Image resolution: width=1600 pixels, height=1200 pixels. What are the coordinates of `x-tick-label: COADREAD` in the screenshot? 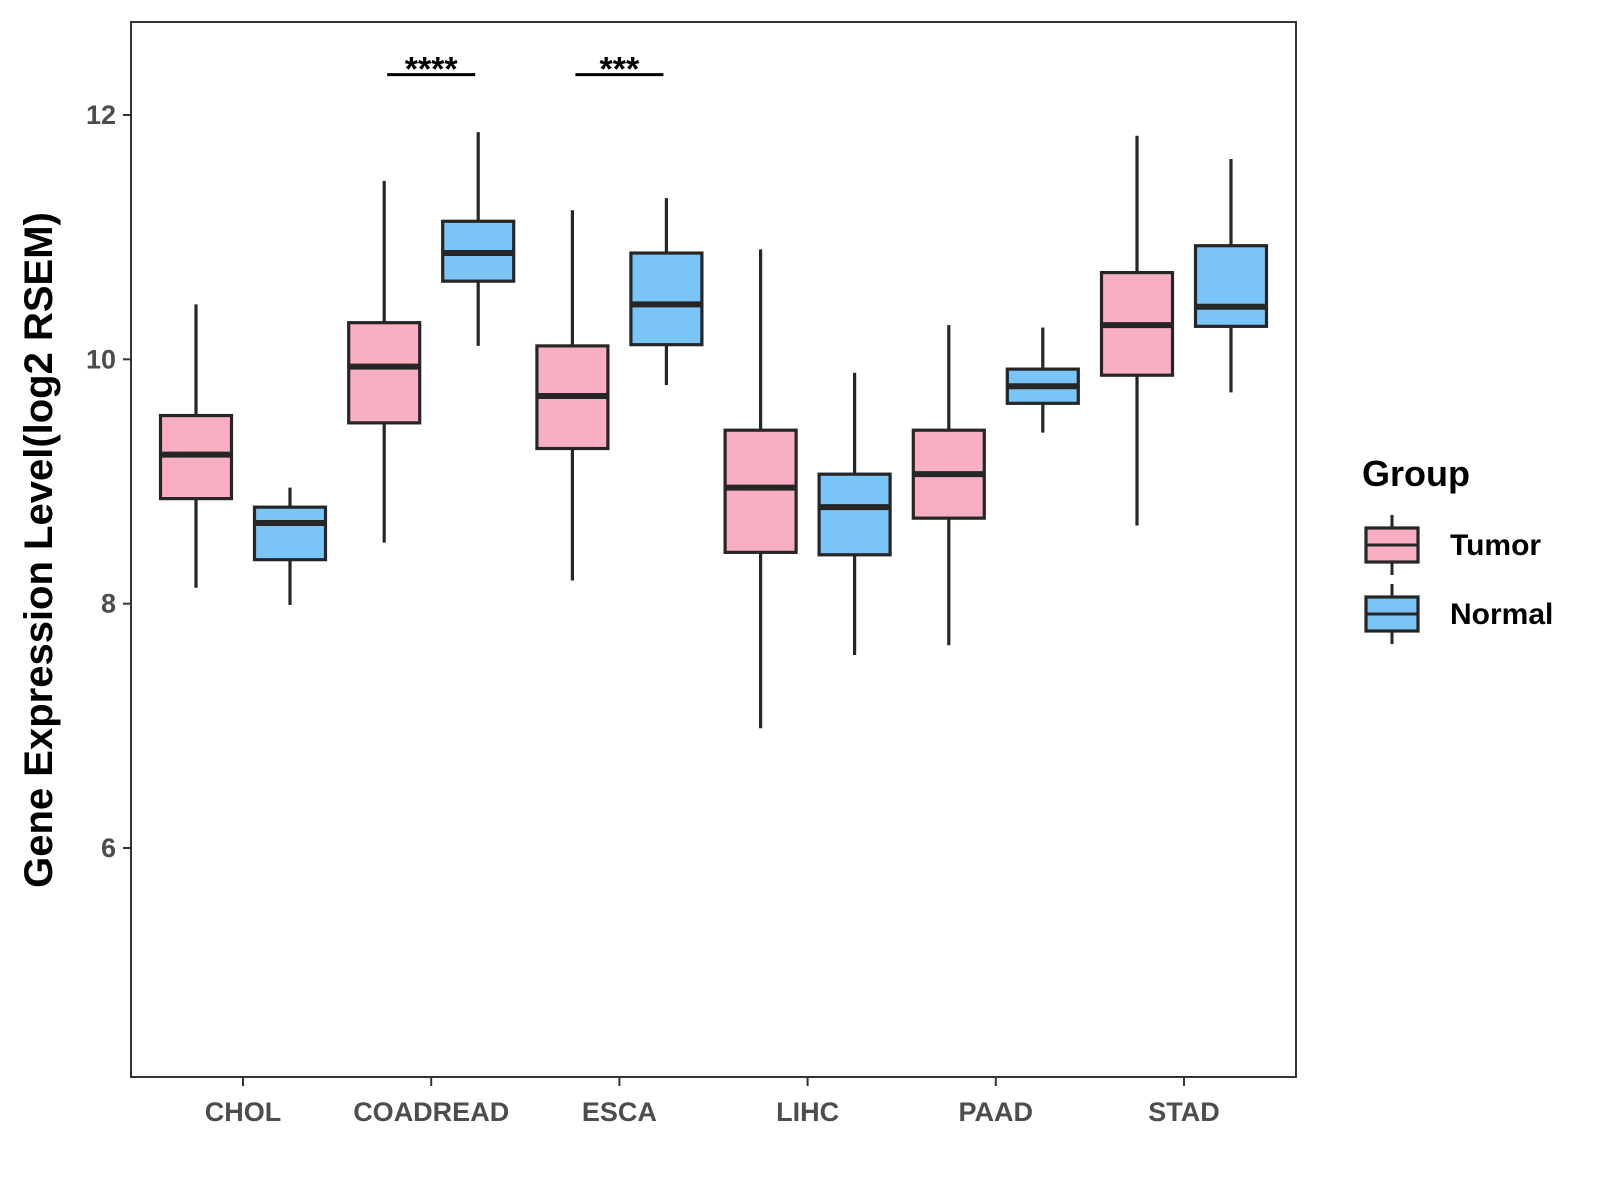 It's located at (431, 1112).